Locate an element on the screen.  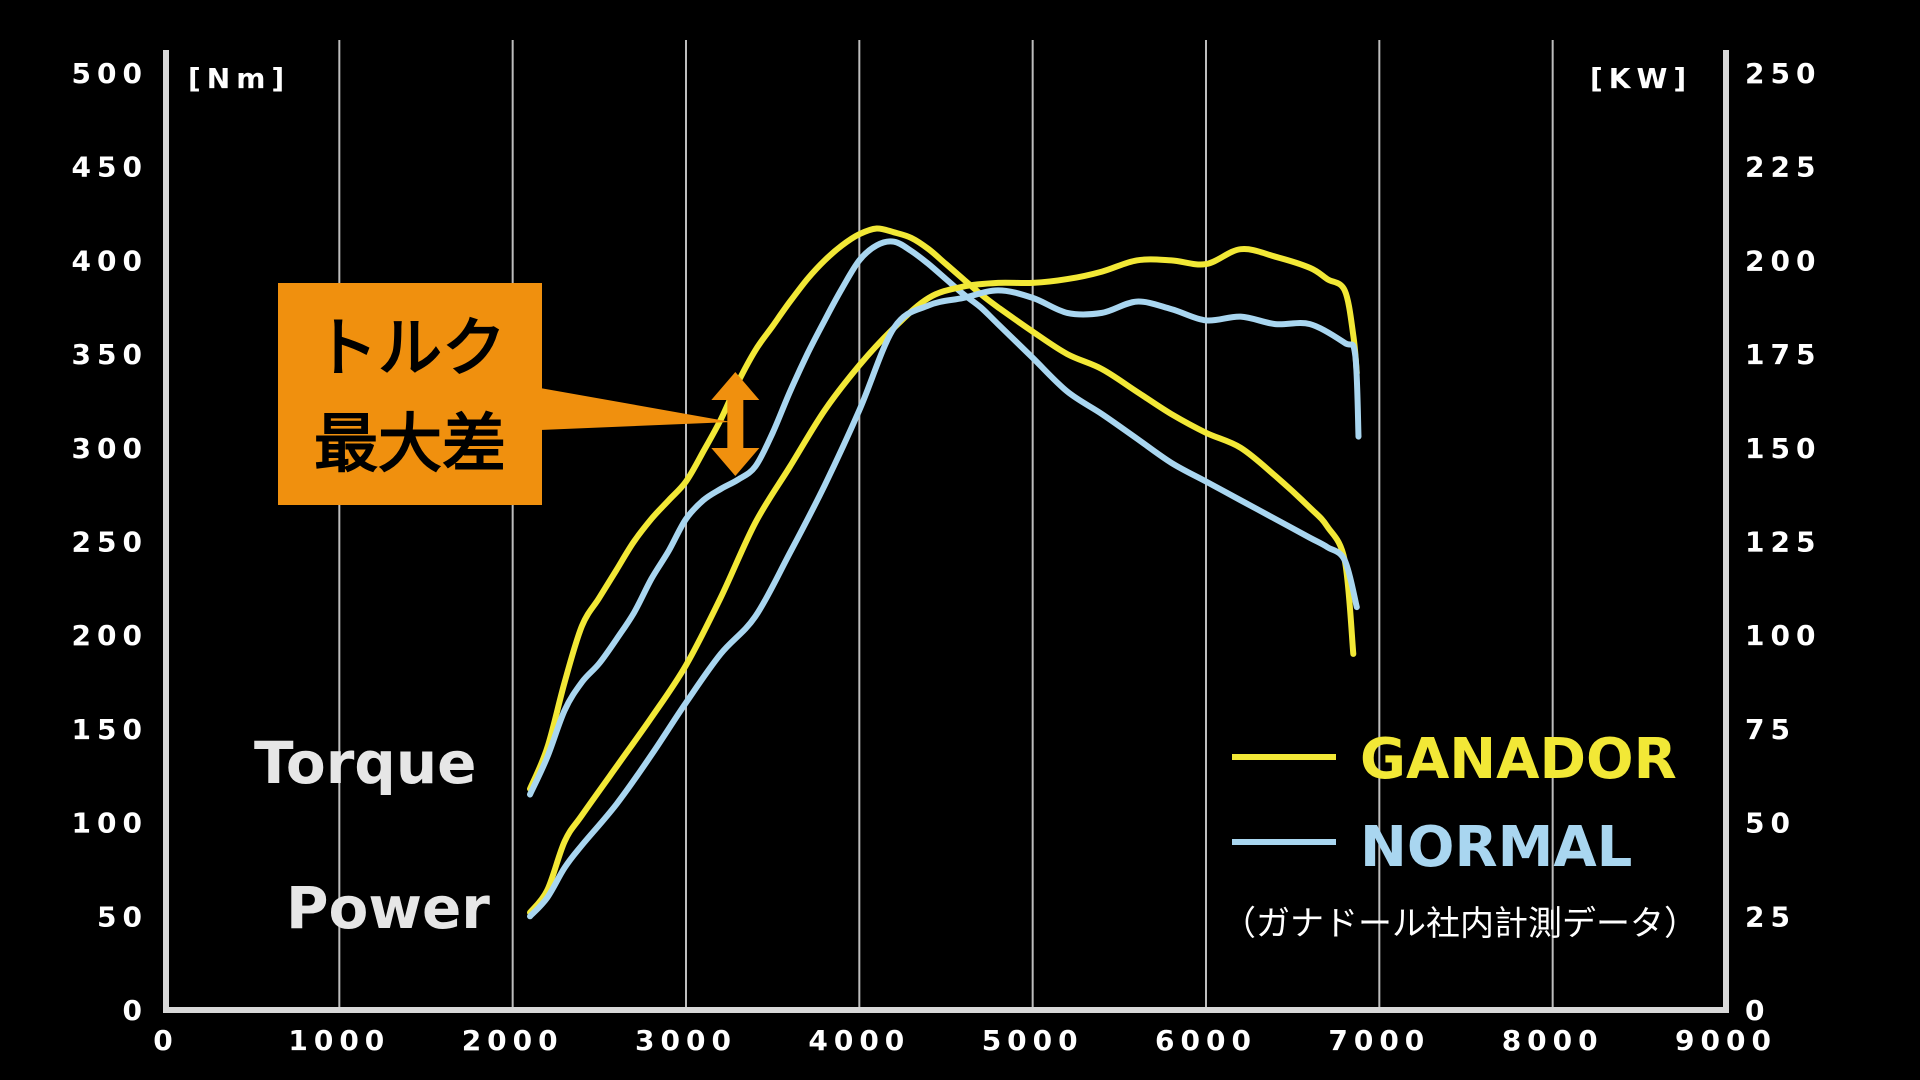
legend-note: （ガナドール社内計測データ） is located at coordinates (1460, 924).